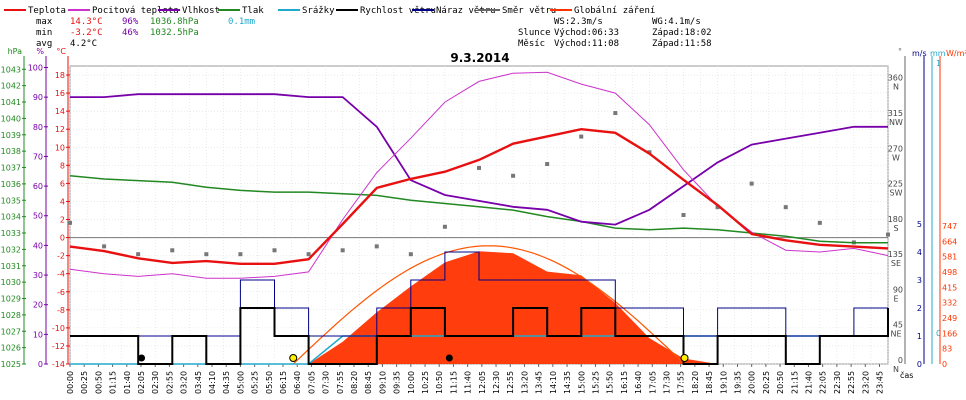 The image size is (966, 400). What do you see at coordinates (681, 382) in the screenshot?
I see `time-tick-label: 17:55` at bounding box center [681, 382].